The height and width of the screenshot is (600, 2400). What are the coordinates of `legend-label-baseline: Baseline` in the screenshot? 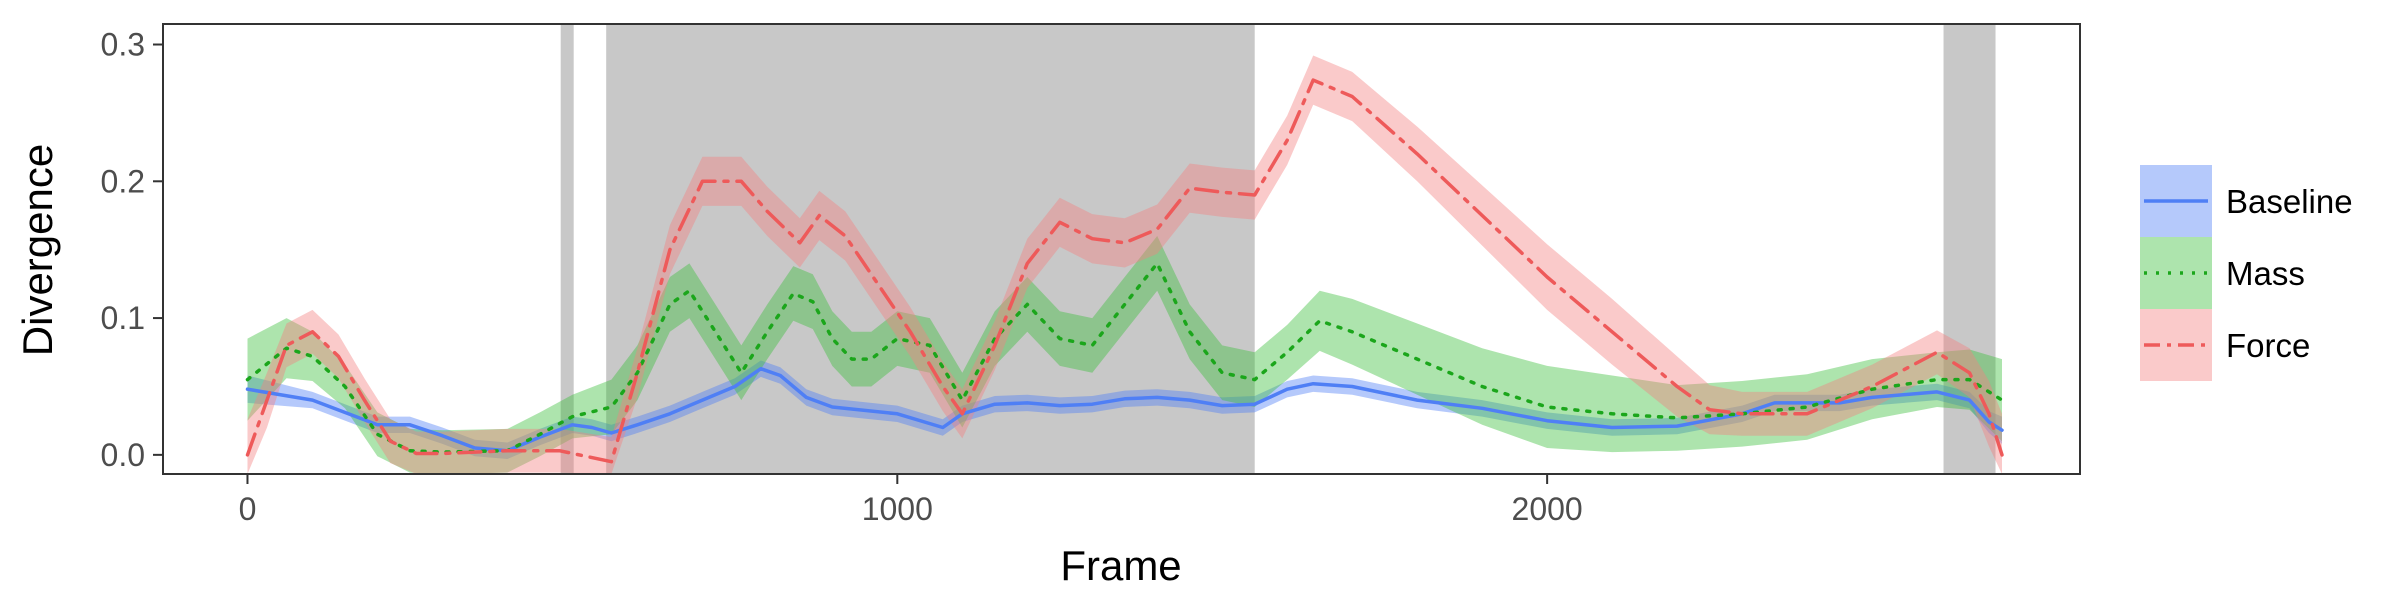 It's located at (2289, 201).